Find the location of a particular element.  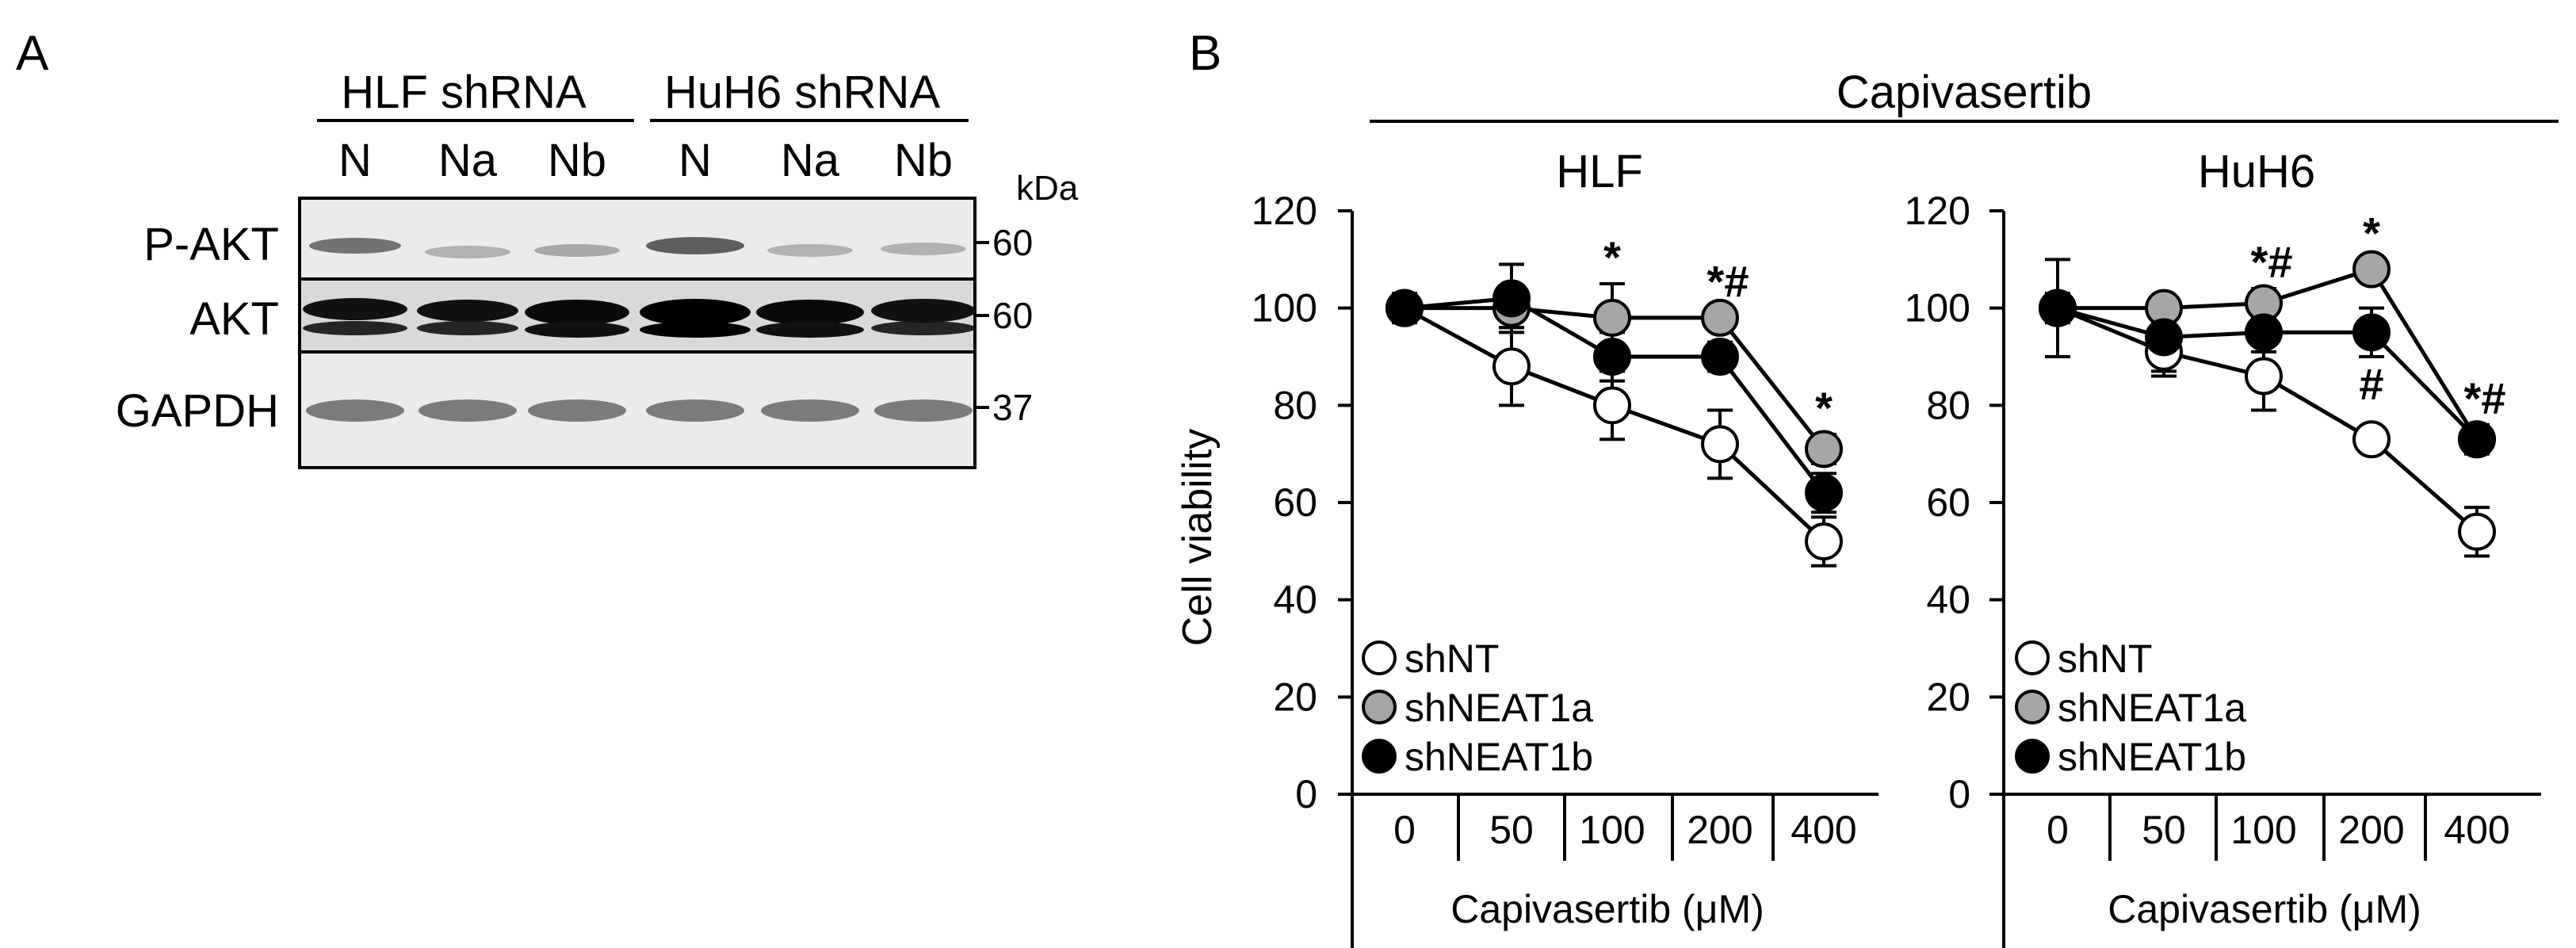

y-axis-title: Cell viability is located at coordinates (1198, 538).